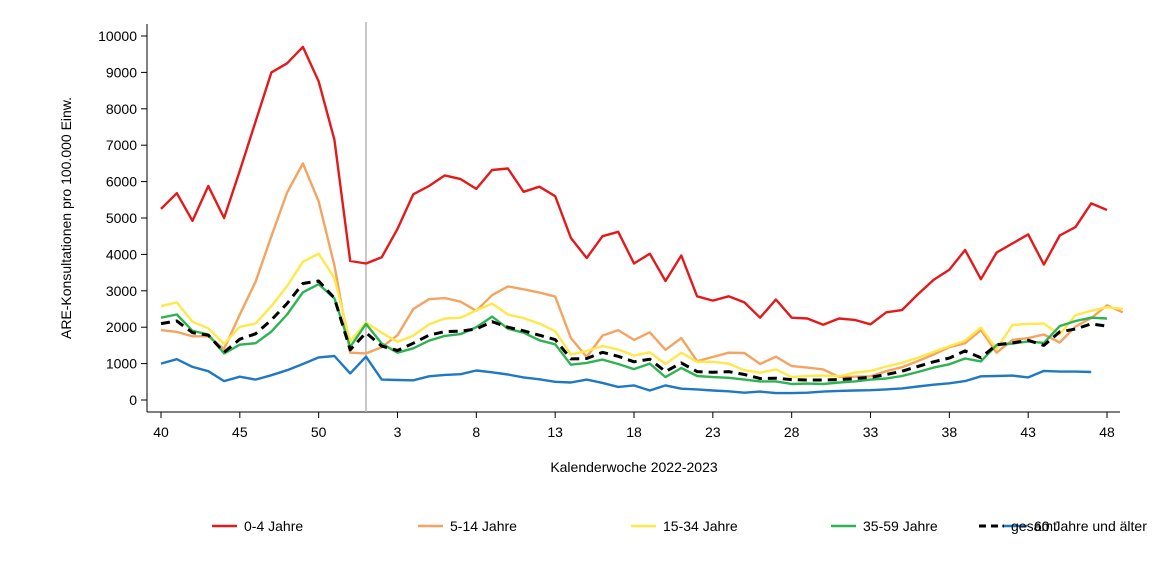 This screenshot has width=1156, height=564. I want to click on x-tick-label: 43, so click(1028, 432).